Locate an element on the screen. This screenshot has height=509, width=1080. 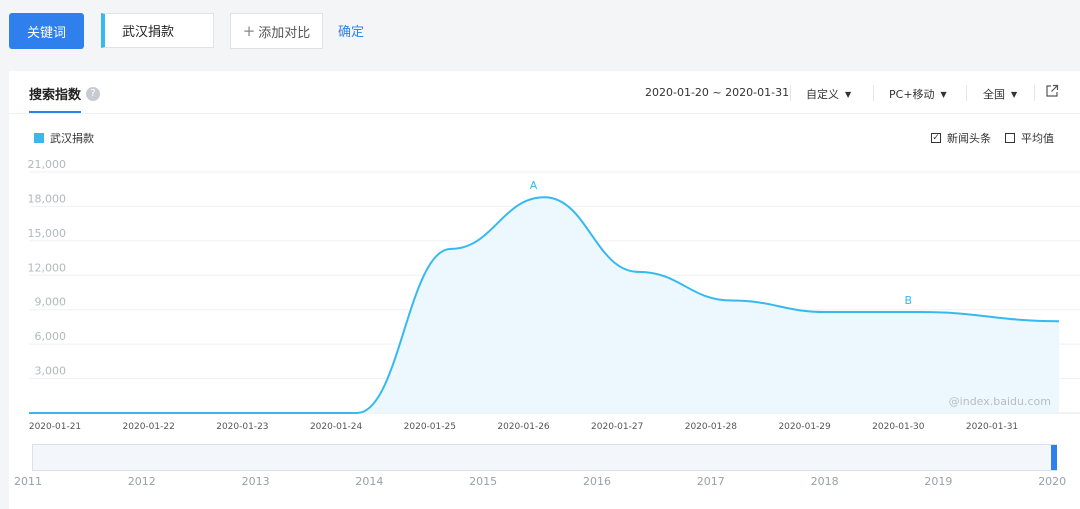
active-tab-indicator is located at coordinates (55, 112).